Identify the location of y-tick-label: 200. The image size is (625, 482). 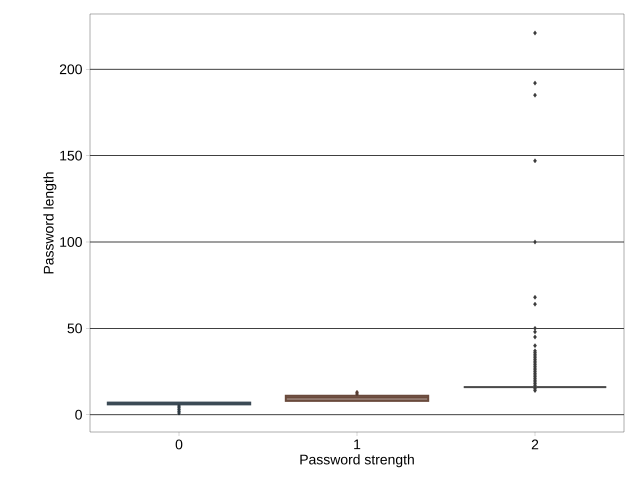
(71, 69).